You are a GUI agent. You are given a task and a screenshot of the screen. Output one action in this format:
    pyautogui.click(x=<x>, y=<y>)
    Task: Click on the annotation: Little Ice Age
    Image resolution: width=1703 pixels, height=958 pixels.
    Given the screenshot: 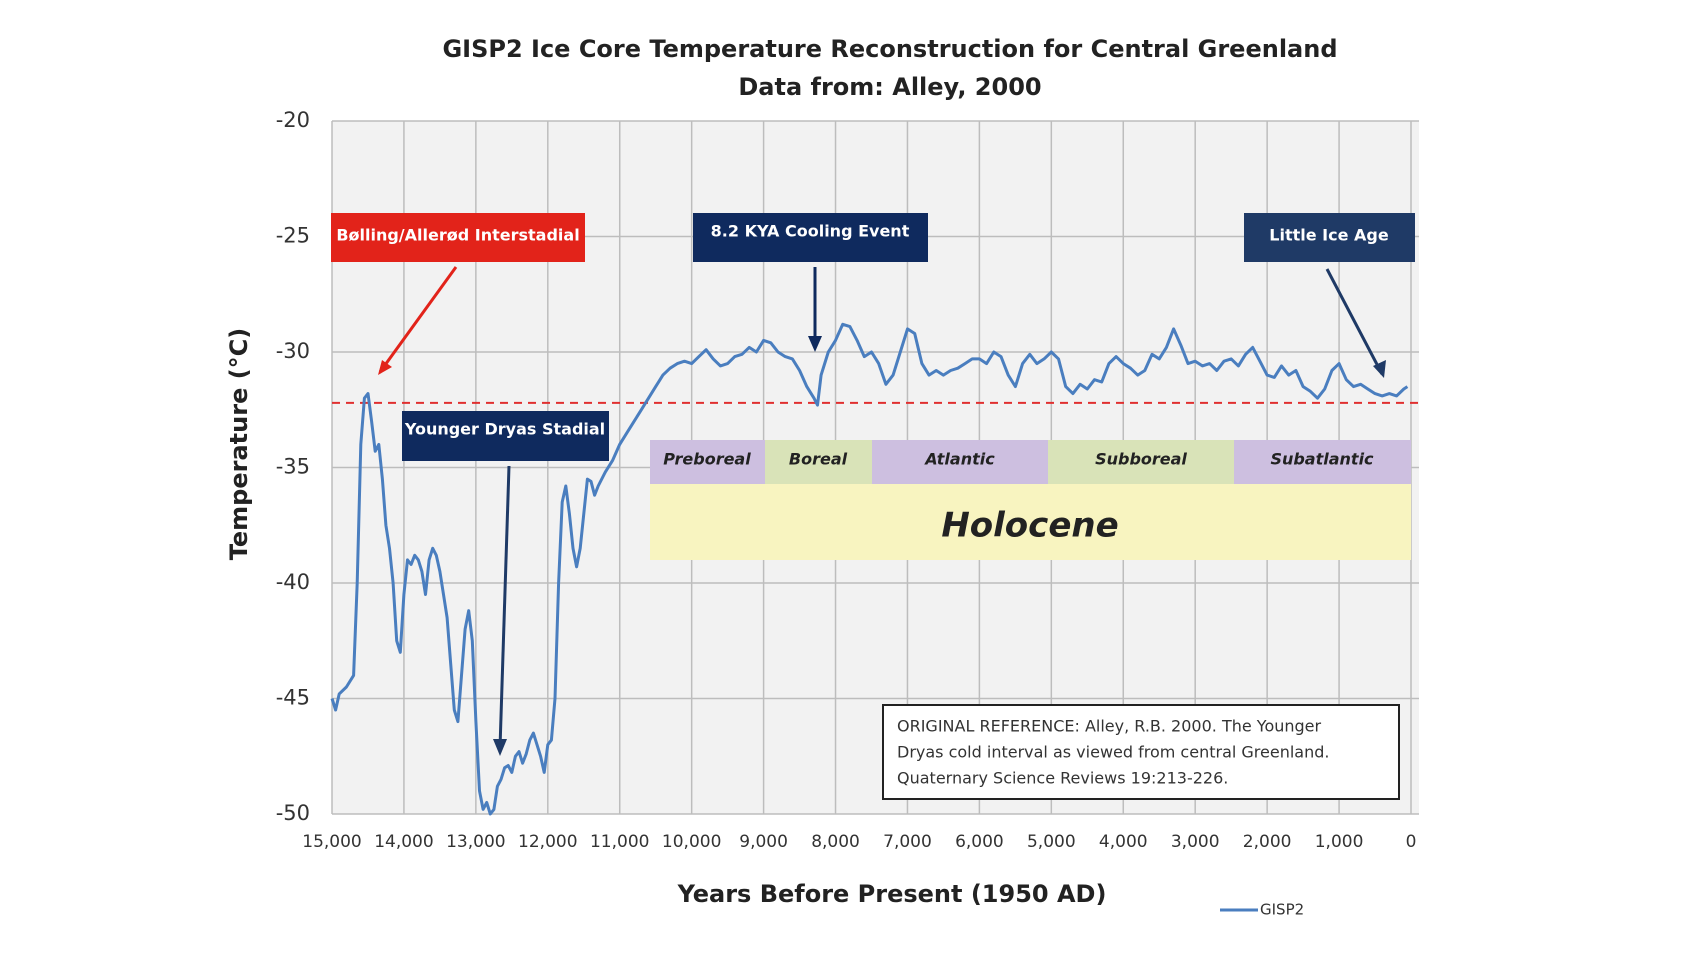 What is the action you would take?
    pyautogui.click(x=1329, y=235)
    